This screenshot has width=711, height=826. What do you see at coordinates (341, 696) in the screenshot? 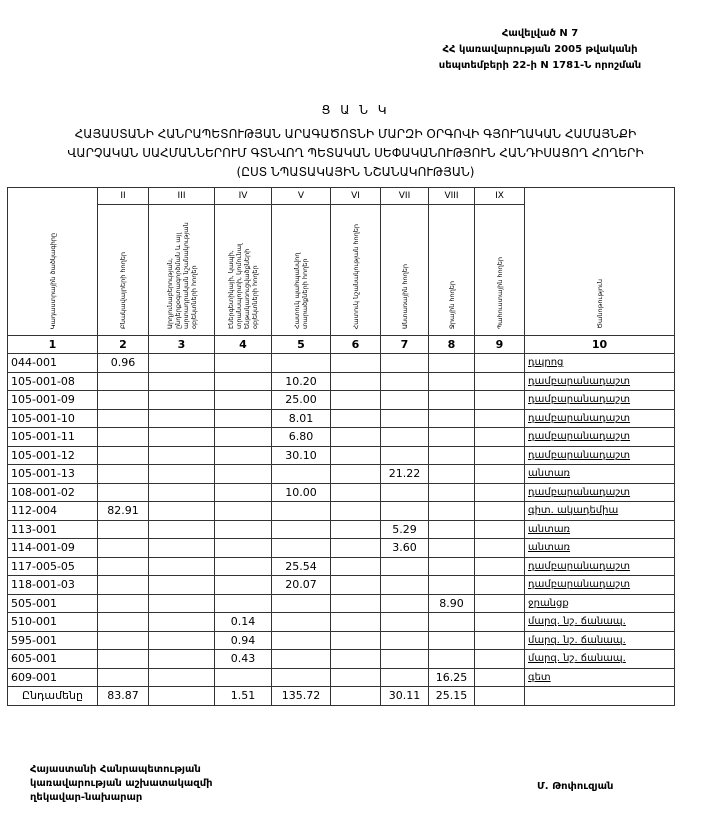
I see `total-row: Ընդամենը 83.87 1.51 135.72 30.11 25.15` at bounding box center [341, 696].